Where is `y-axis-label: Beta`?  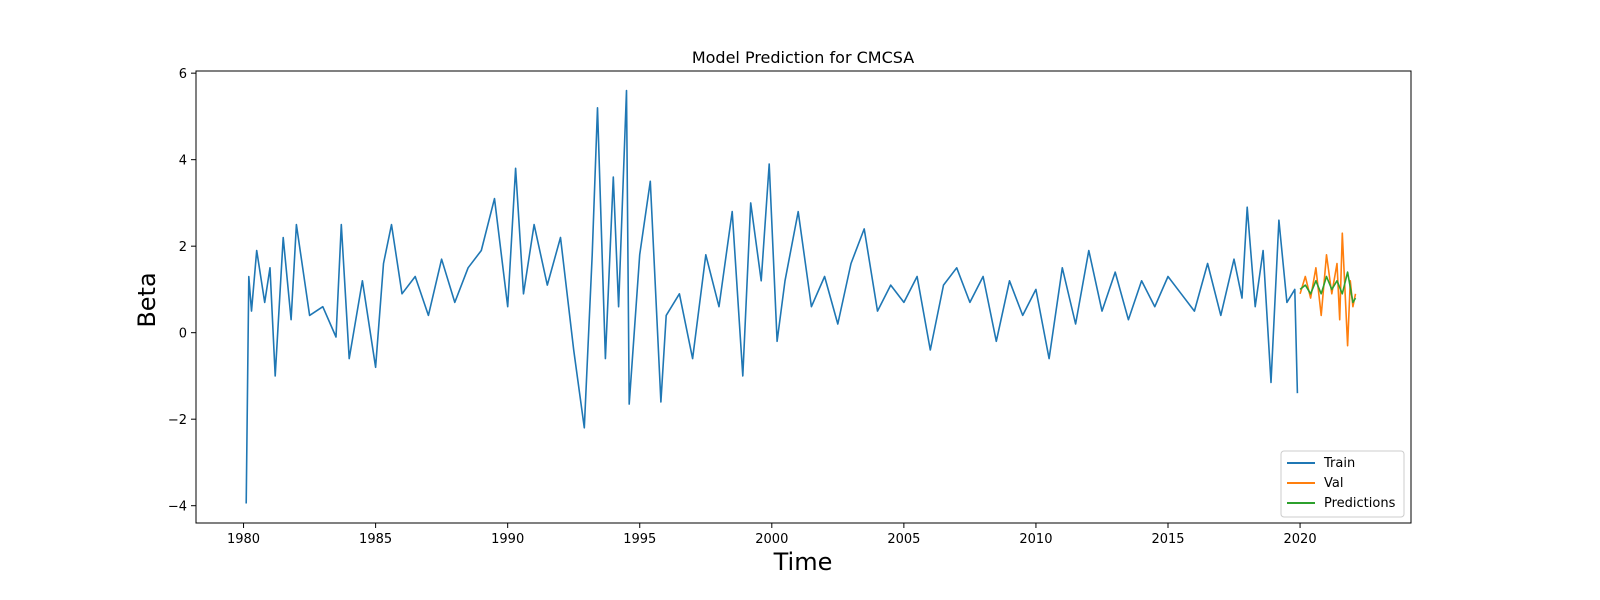 y-axis-label: Beta is located at coordinates (147, 299).